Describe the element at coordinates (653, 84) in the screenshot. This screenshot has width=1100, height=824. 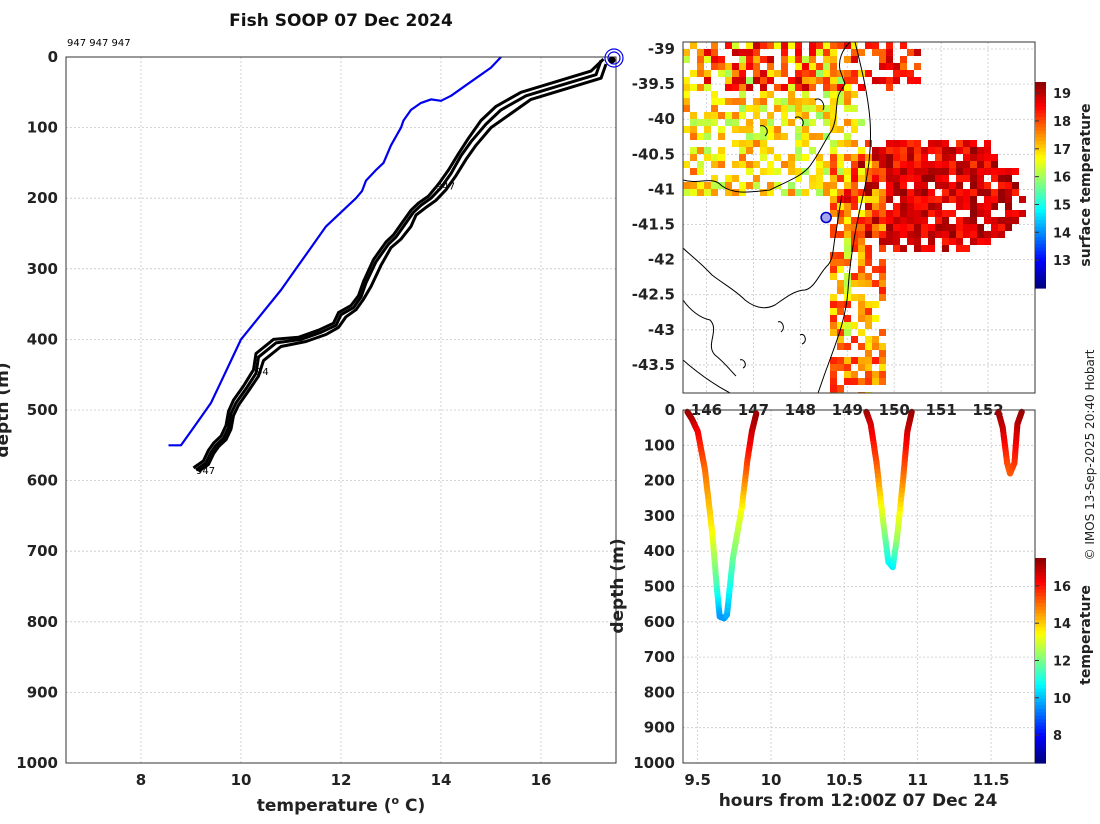
I see `map-y-tick-label: -39.5` at that location.